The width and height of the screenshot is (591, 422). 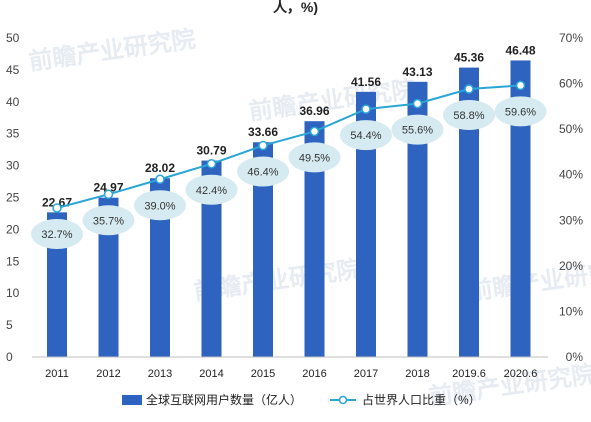 I want to click on y-right-tick-label: 30%, so click(x=571, y=220).